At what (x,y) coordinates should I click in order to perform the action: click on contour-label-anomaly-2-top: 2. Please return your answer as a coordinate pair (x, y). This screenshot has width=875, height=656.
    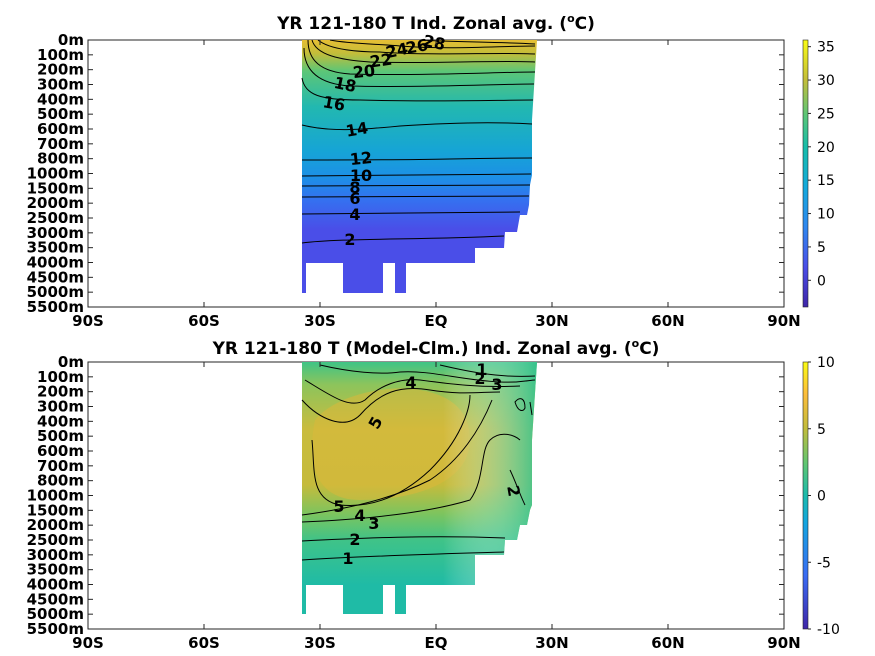
    Looking at the image, I should click on (479, 378).